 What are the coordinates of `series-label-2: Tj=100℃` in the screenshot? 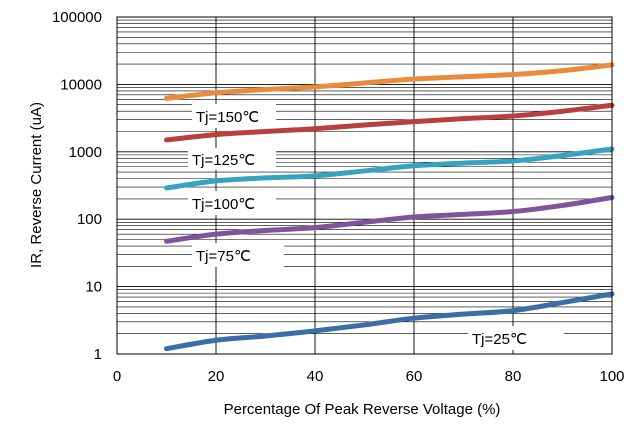 It's located at (223, 204).